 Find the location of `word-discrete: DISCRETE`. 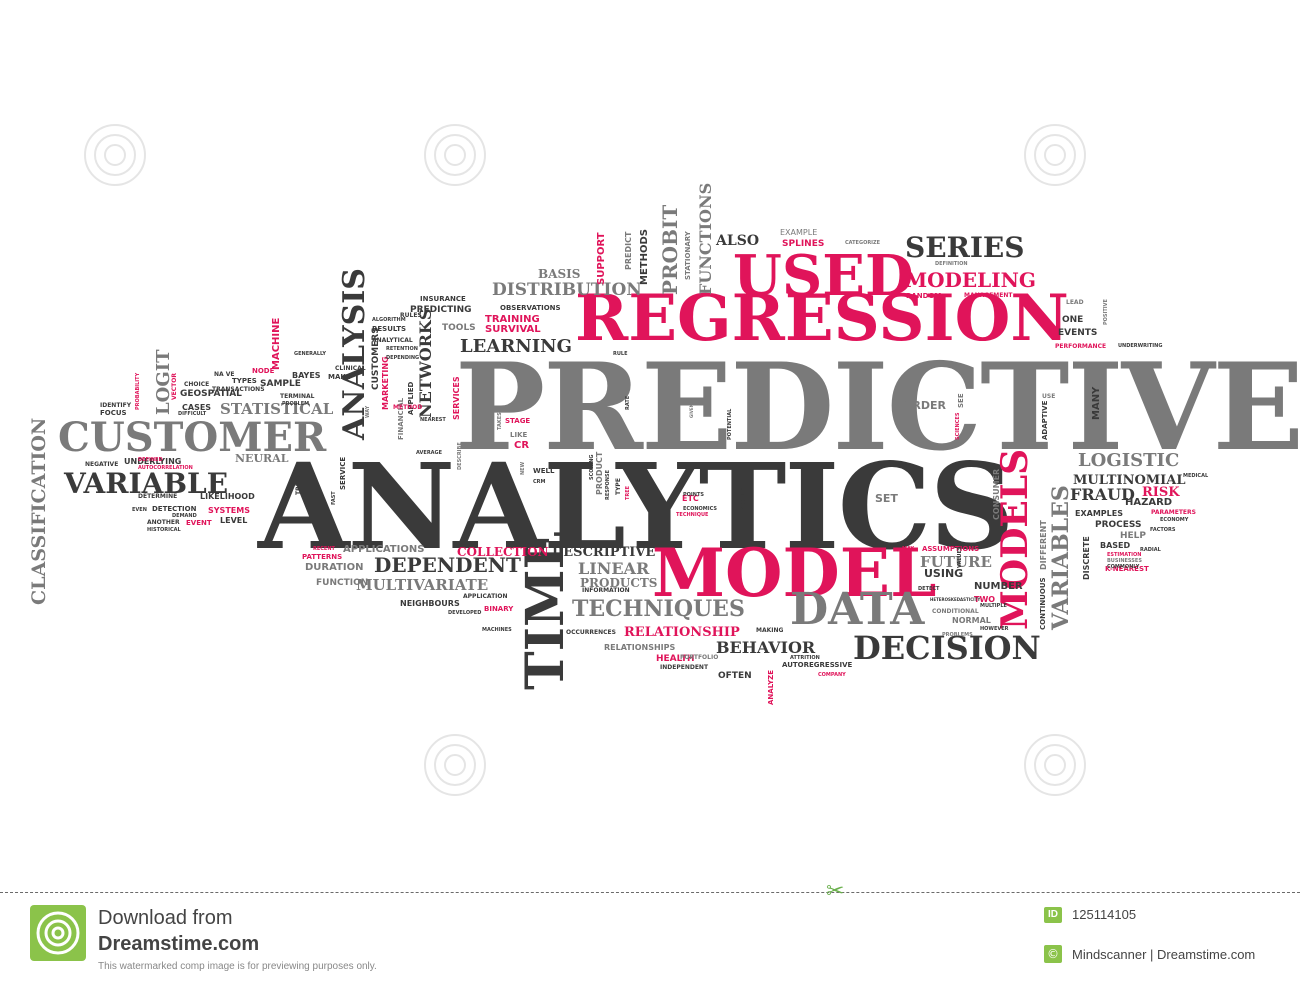

word-discrete: DISCRETE is located at coordinates (1086, 558).